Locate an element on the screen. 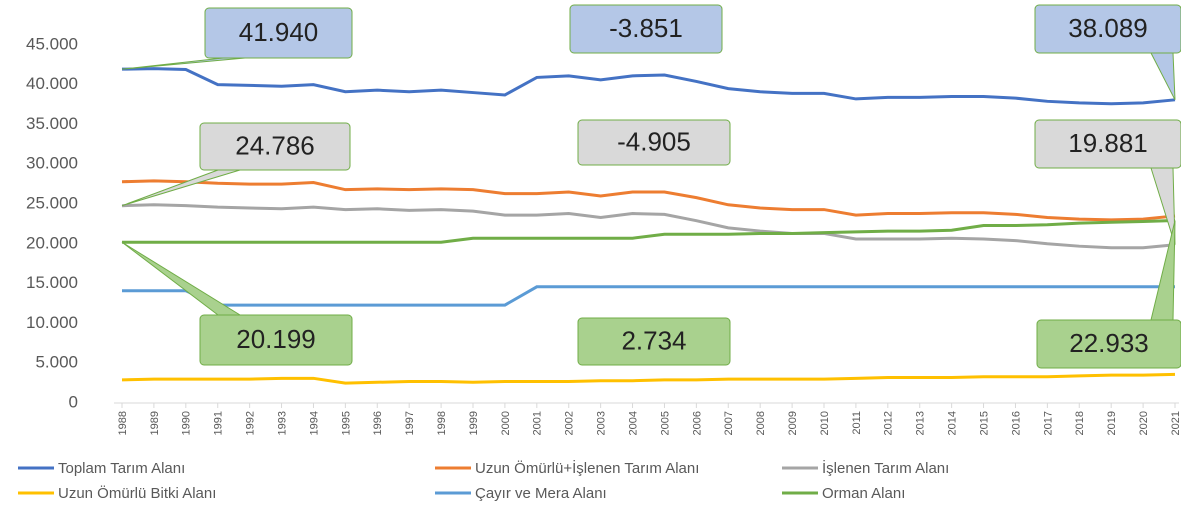 This screenshot has height=508, width=1181. x-tick-label: 2005 is located at coordinates (665, 423).